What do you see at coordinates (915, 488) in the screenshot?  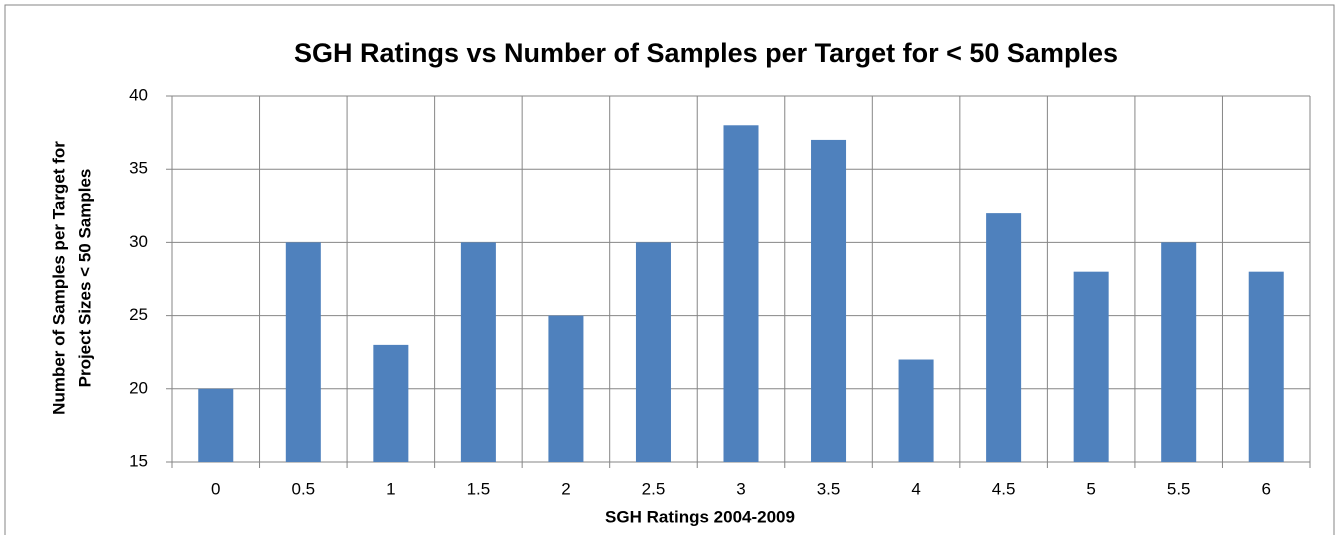 I see `x-tick-label: 4` at bounding box center [915, 488].